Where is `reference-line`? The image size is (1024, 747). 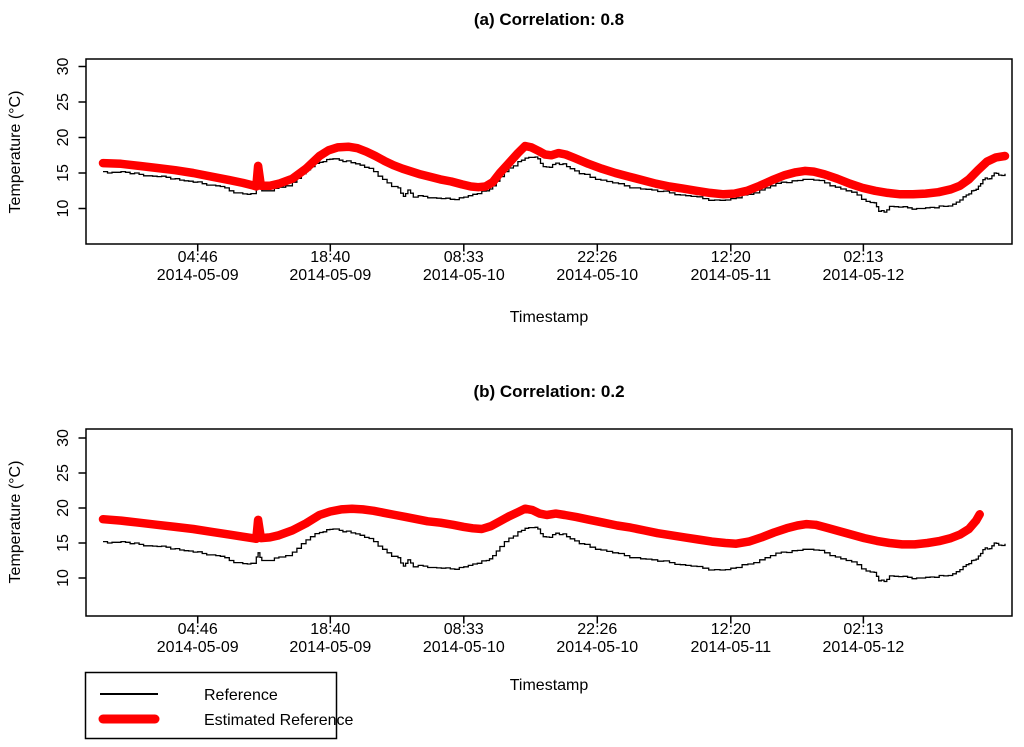 reference-line is located at coordinates (554, 554).